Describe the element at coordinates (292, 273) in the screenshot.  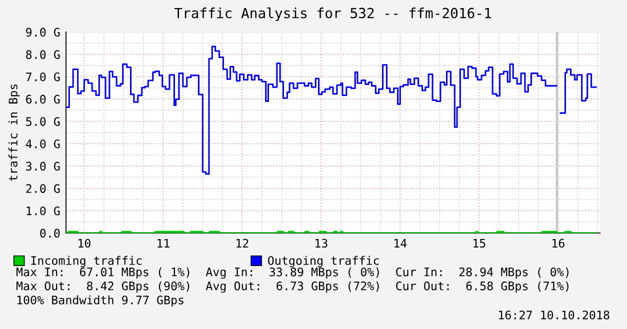
I see `text: Max In: 67.01 MBps ( 1%) Avg In: 33.89 MBps ( 0%) Cur In: 28.94 MBps ( 0%)` at that location.